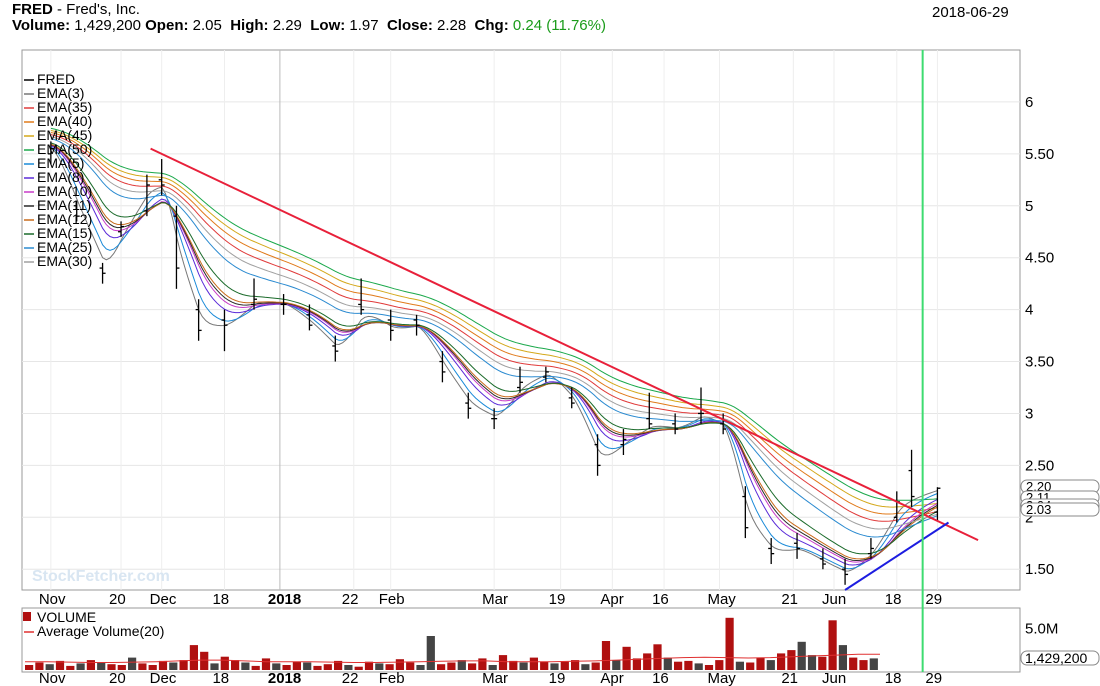 Image resolution: width=1100 pixels, height=686 pixels. Describe the element at coordinates (64, 121) in the screenshot. I see `legend-entry: EMA(40)` at that location.